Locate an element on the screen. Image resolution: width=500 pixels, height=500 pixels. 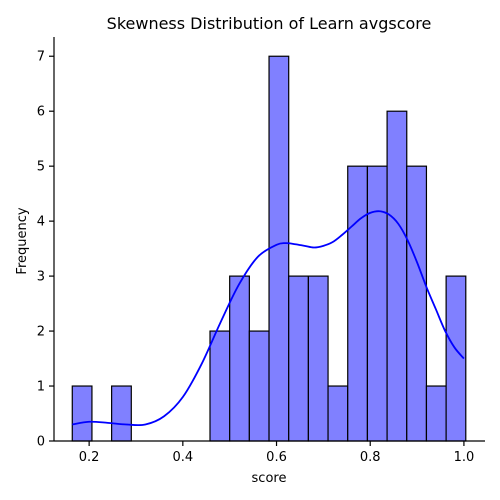
y-tick-label: 5 is located at coordinates (41, 167).